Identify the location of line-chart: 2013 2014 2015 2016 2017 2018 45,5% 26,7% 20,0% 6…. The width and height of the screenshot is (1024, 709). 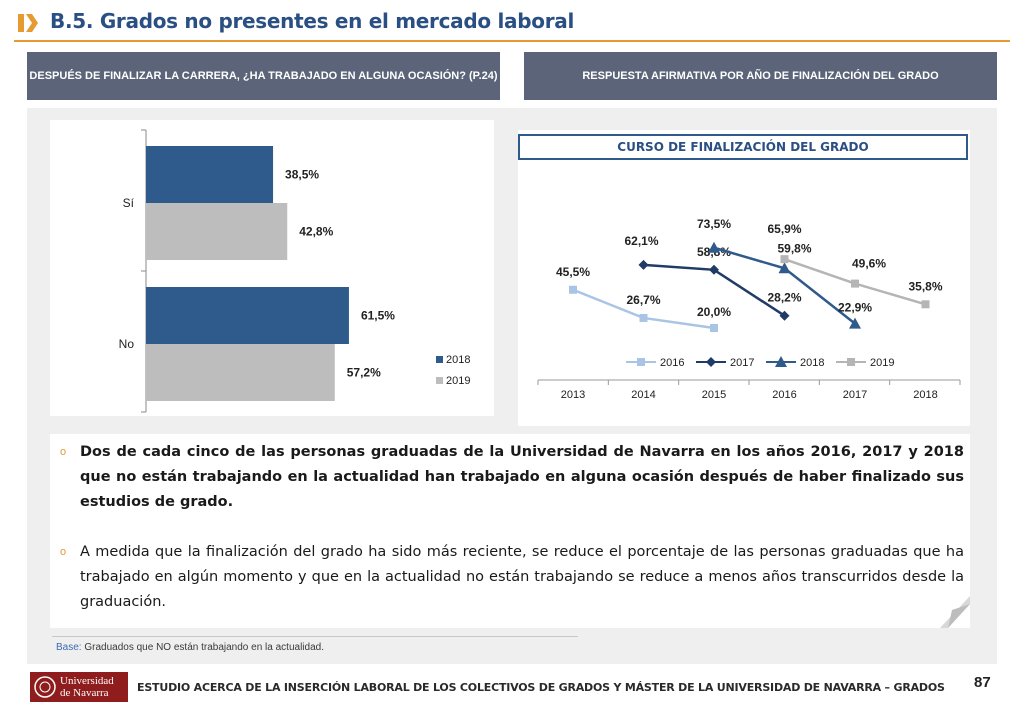
(749, 309).